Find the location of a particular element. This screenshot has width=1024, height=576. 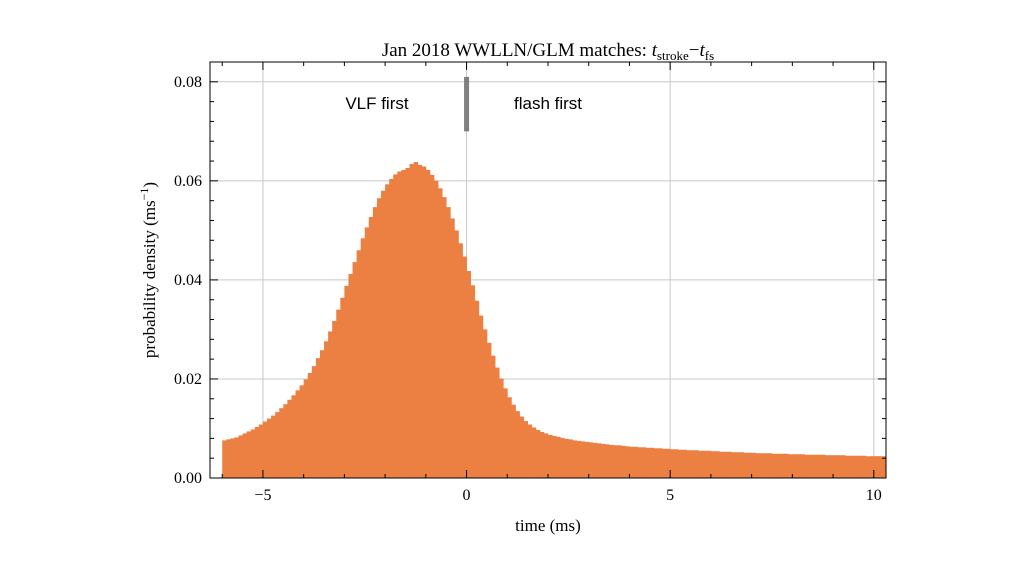

x-axis-label: time (ms) is located at coordinates (548, 525).